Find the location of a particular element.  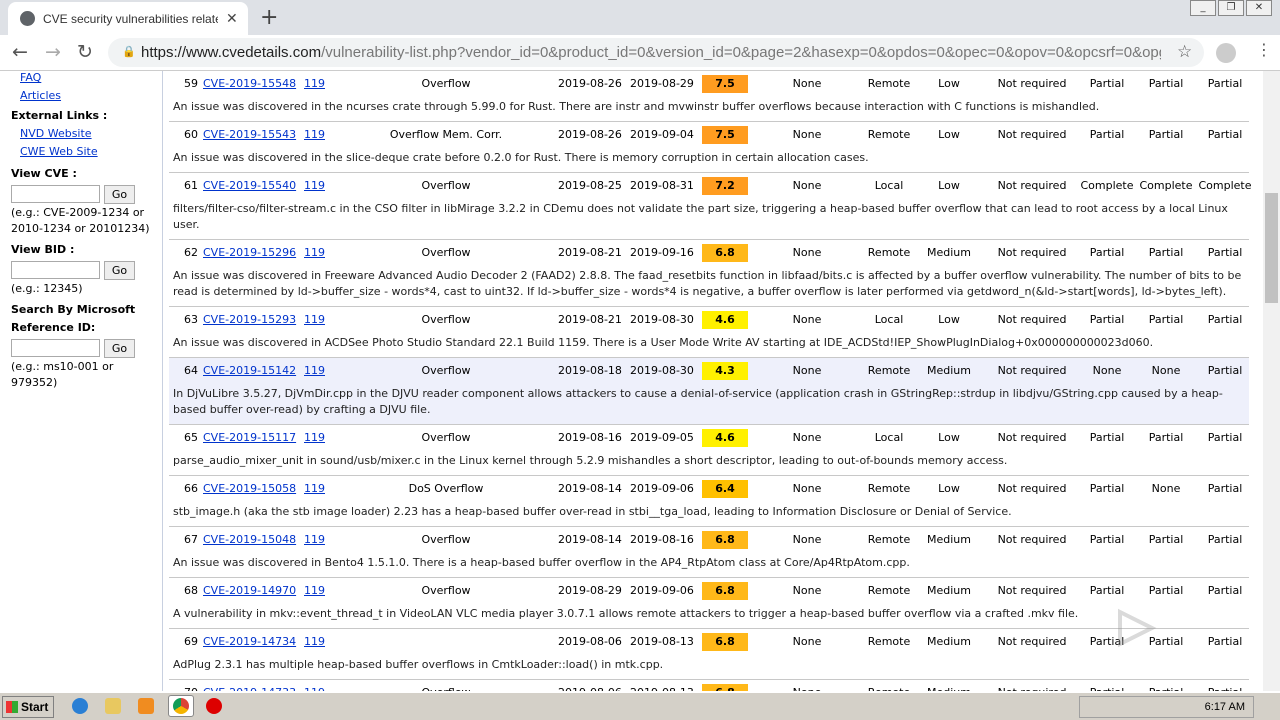

reload-button: ↻ is located at coordinates (85, 52).